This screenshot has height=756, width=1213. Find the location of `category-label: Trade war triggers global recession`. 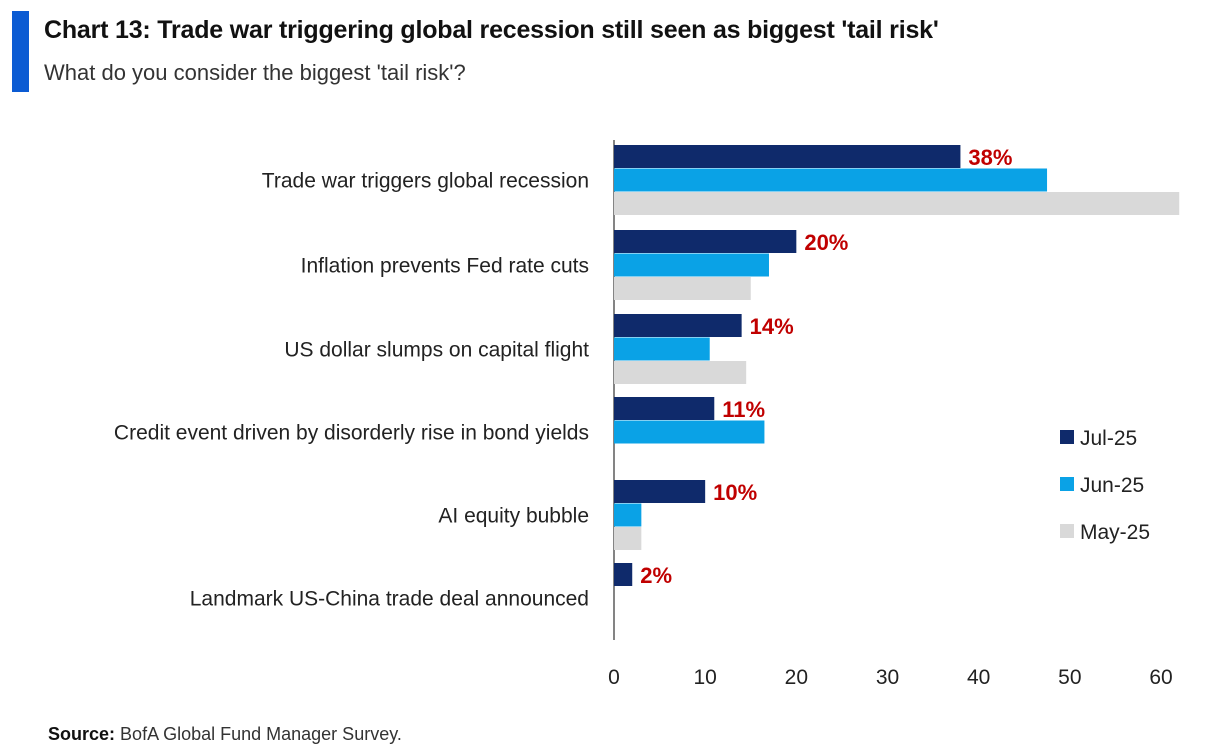

category-label: Trade war triggers global recession is located at coordinates (425, 181).